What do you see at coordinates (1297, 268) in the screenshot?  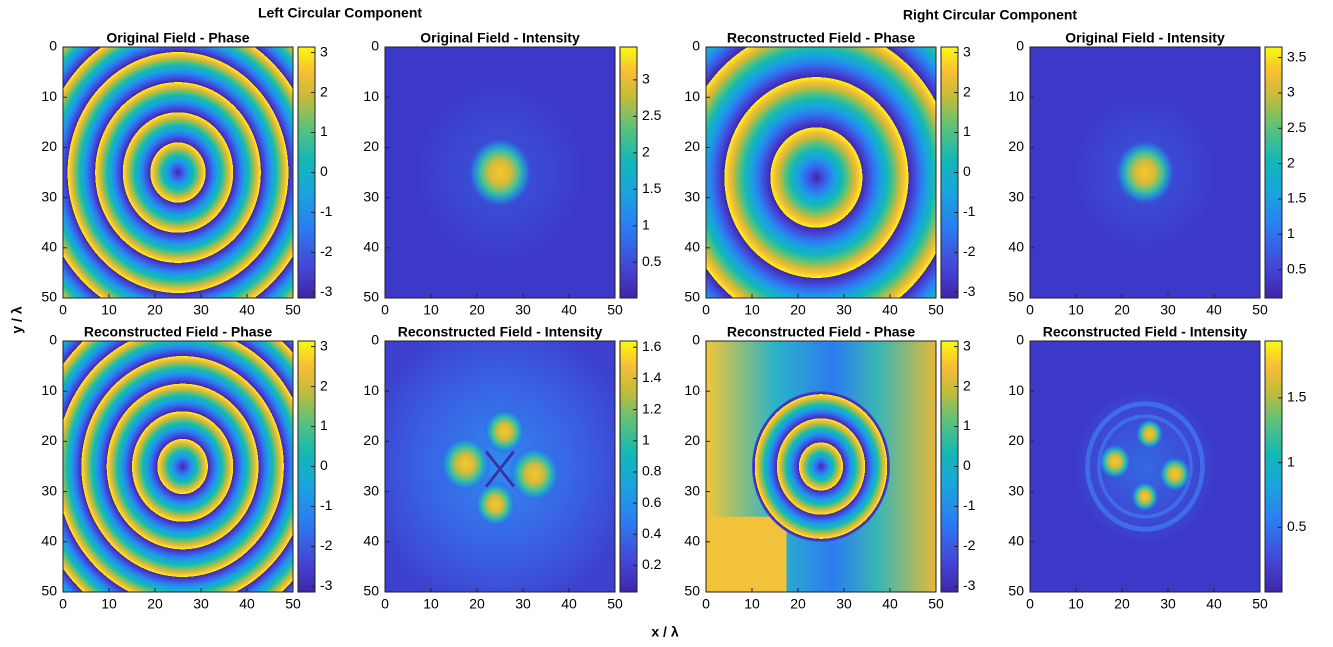 I see `colorbar-tick-label: 0.5` at bounding box center [1297, 268].